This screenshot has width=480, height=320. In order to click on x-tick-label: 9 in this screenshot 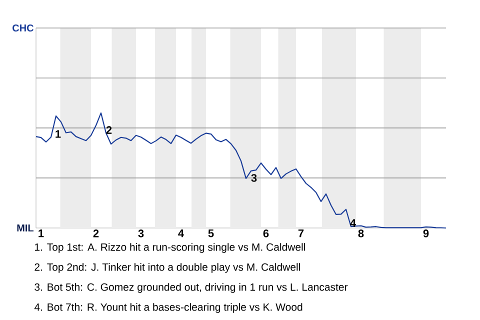, I will do `click(426, 234)`.